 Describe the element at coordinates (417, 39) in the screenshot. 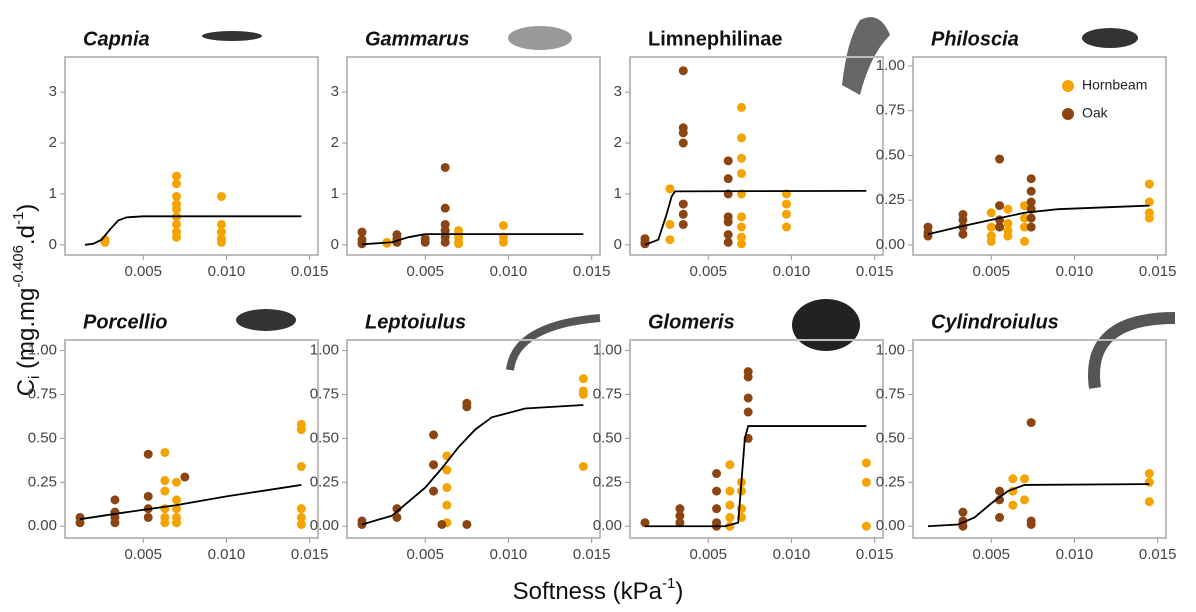

I see `panel-title: Gammarus` at that location.